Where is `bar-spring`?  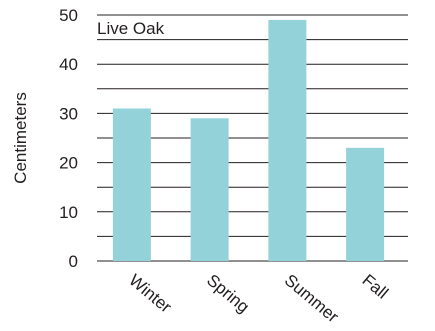
bar-spring is located at coordinates (209, 189).